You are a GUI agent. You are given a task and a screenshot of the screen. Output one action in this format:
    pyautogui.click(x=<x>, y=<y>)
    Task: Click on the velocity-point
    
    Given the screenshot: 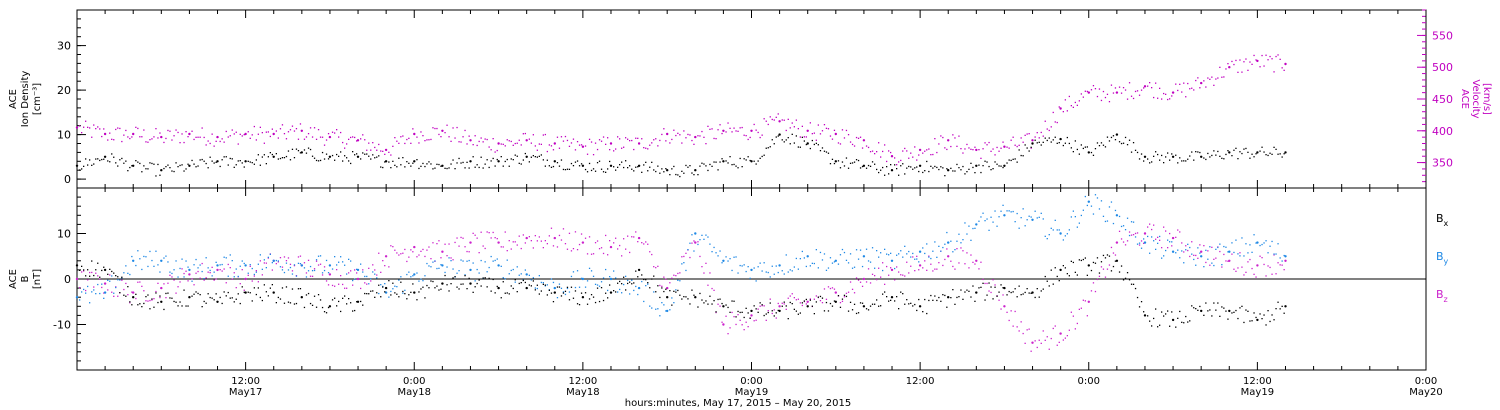 What is the action you would take?
    pyautogui.click(x=1060, y=108)
    